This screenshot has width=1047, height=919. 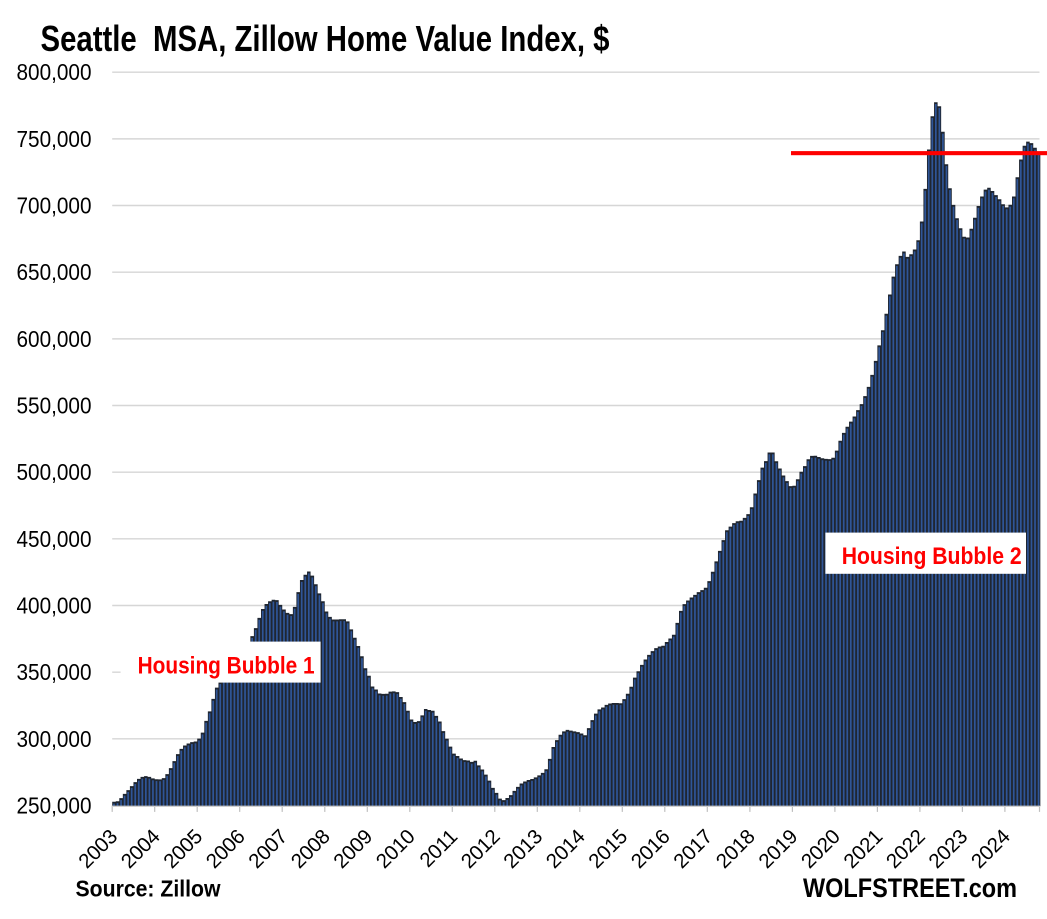 I want to click on svg-text: 700,000, so click(x=54, y=206).